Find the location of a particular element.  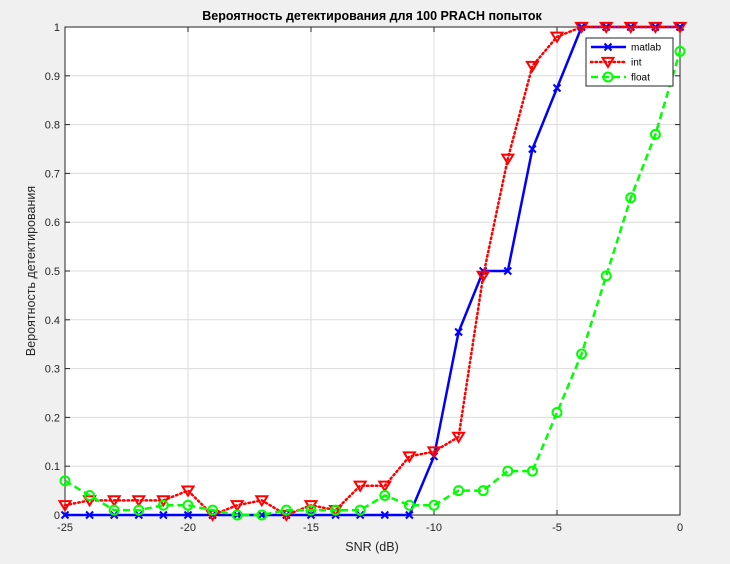

legend-entry-matlab: matlab is located at coordinates (626, 48).